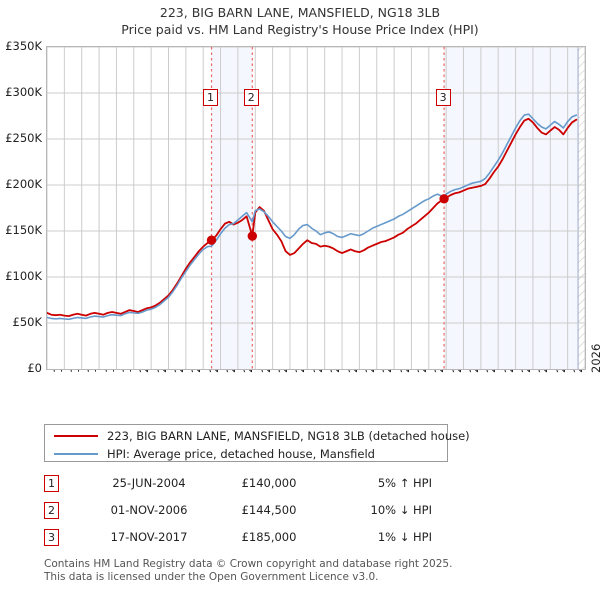  I want to click on transaction-price-3: £185,000, so click(269, 537).